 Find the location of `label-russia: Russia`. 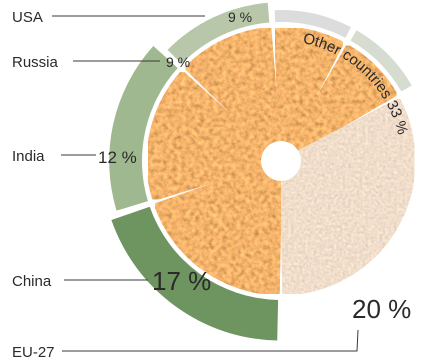

label-russia: Russia is located at coordinates (35, 62).